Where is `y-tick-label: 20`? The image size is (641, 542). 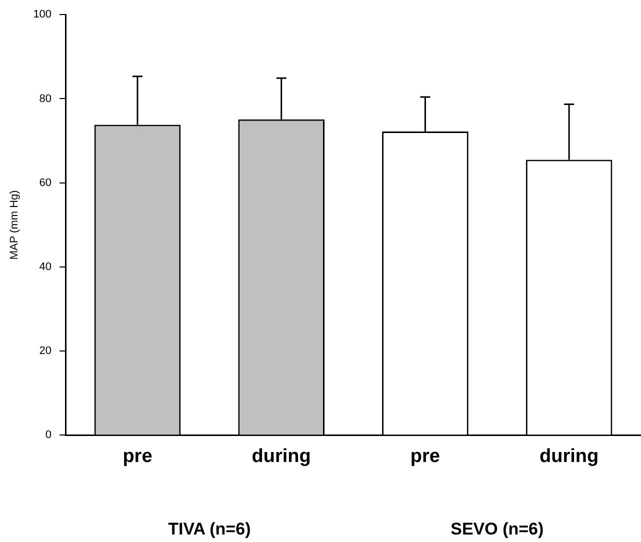
y-tick-label: 20 is located at coordinates (45, 351).